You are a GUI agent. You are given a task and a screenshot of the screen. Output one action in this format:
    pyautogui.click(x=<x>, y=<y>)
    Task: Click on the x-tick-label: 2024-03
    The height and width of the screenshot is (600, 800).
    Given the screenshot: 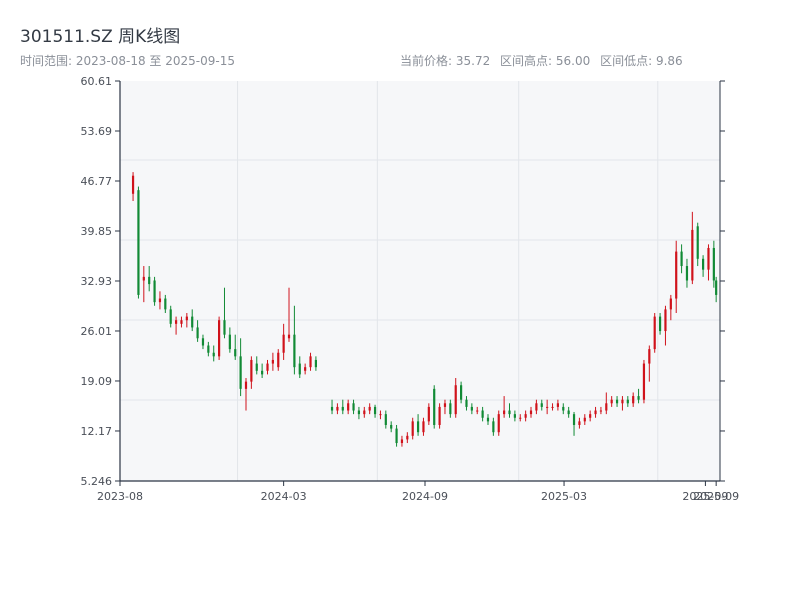 What is the action you would take?
    pyautogui.click(x=284, y=496)
    